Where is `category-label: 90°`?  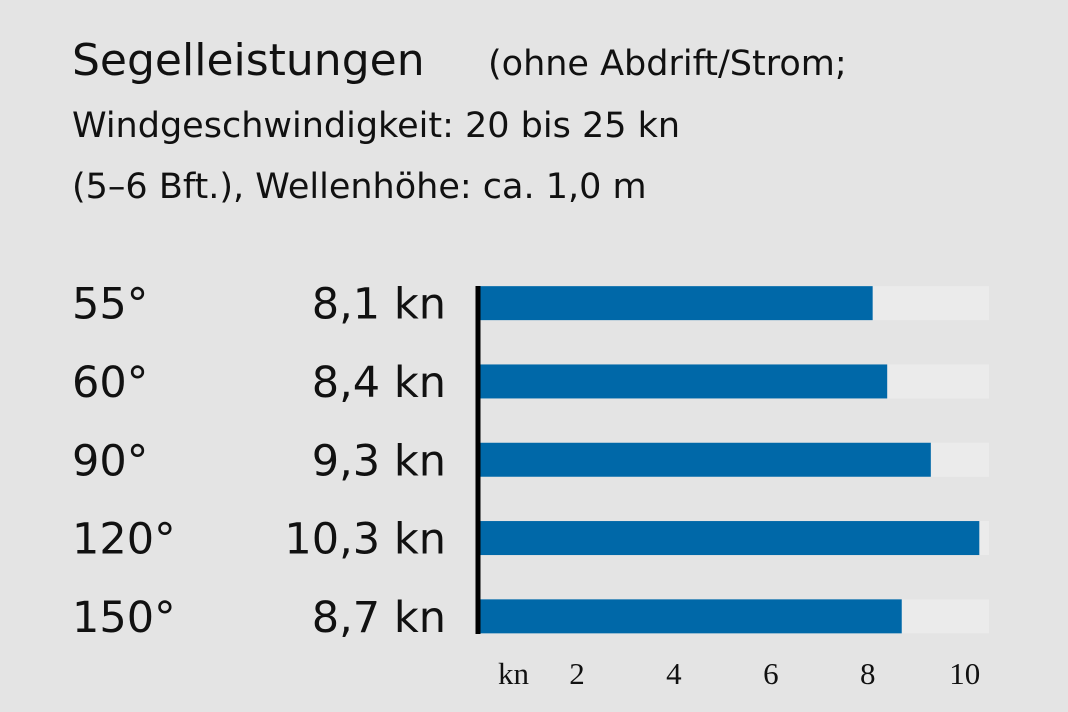 category-label: 90° is located at coordinates (110, 461).